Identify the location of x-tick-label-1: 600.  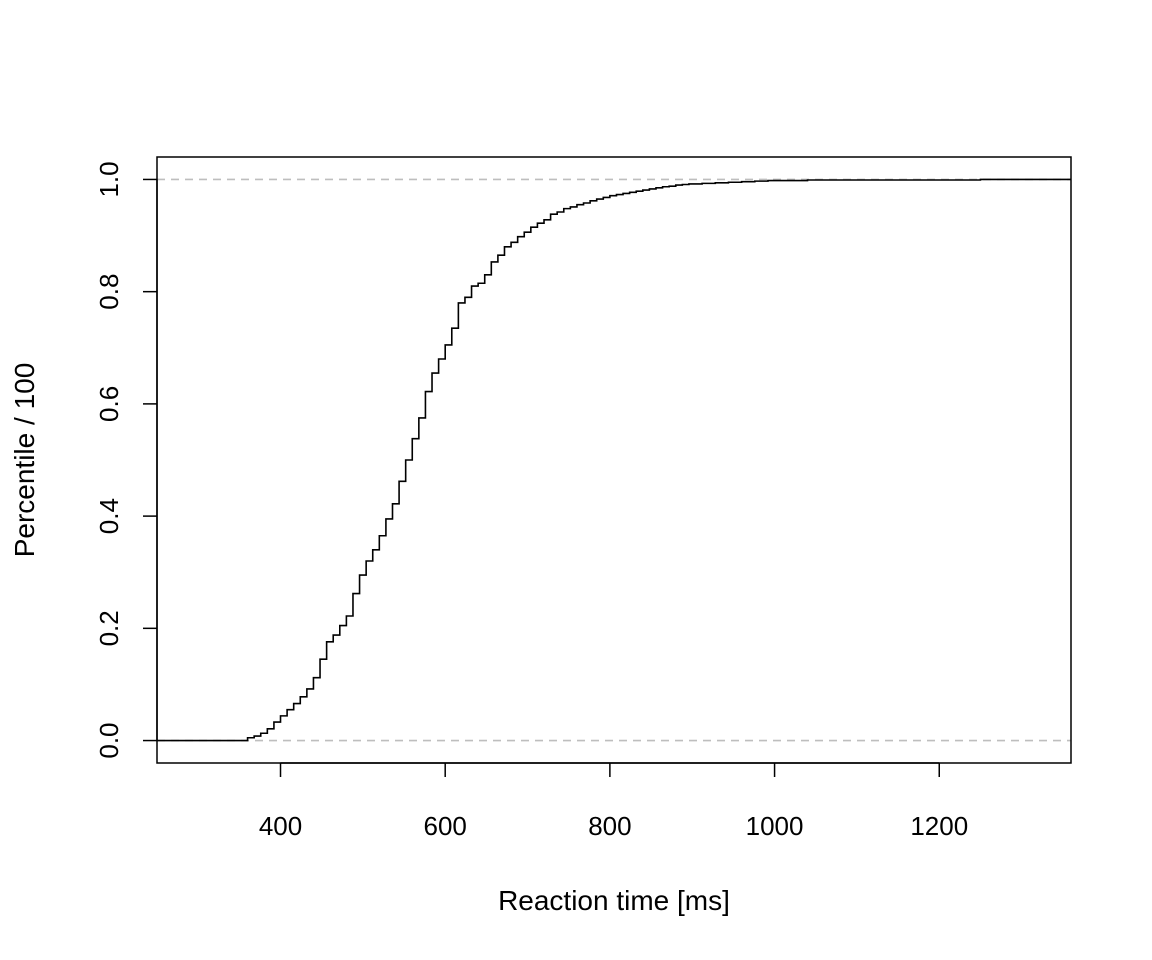
(445, 826).